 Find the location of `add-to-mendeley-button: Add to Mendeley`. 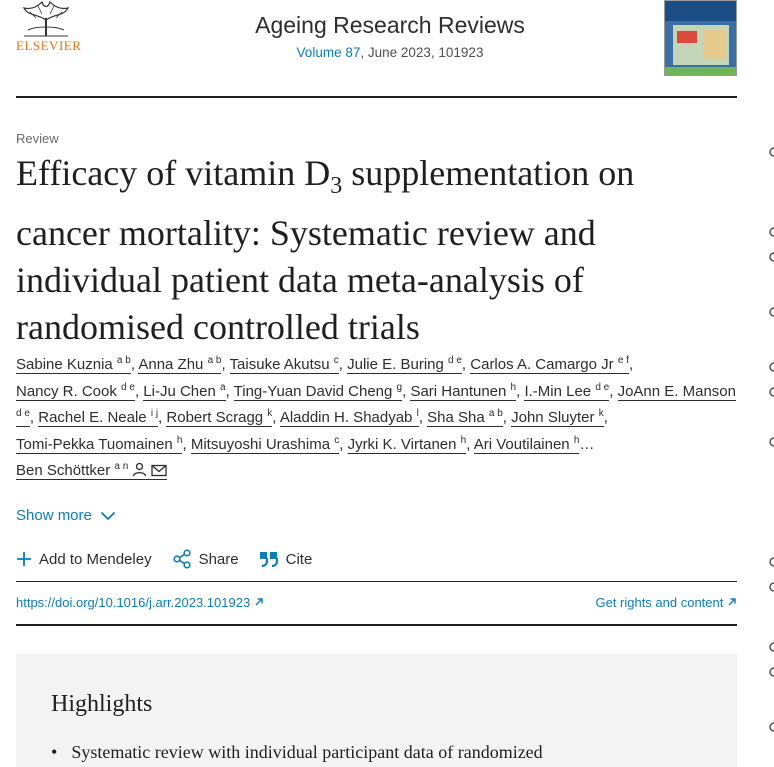

add-to-mendeley-button: Add to Mendeley is located at coordinates (84, 559).